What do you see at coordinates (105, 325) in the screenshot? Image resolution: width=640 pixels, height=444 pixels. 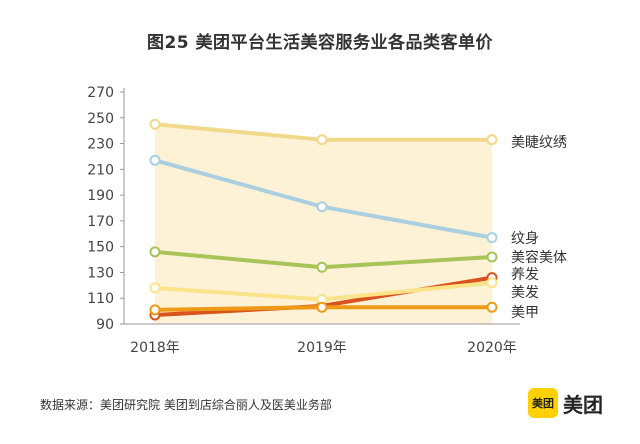 I see `y-tick-label: 90` at bounding box center [105, 325].